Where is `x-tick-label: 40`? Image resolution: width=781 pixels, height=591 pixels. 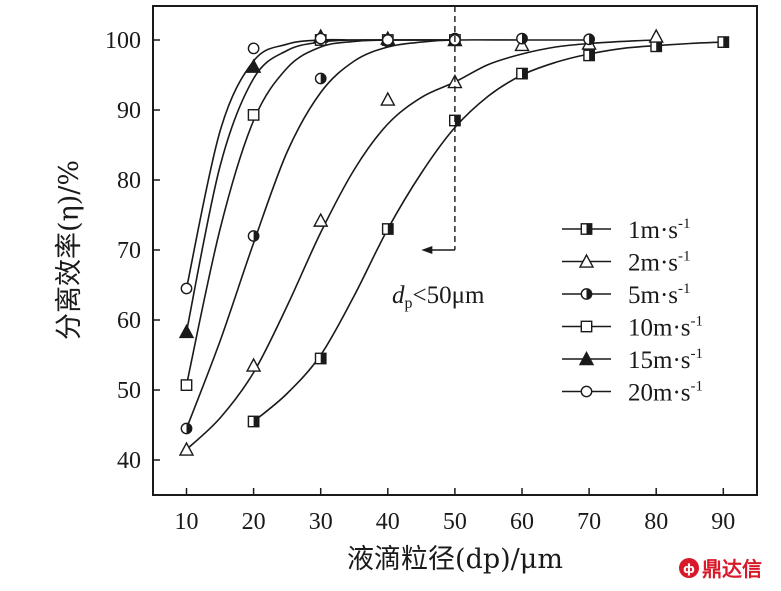 x-tick-label: 40 is located at coordinates (388, 522).